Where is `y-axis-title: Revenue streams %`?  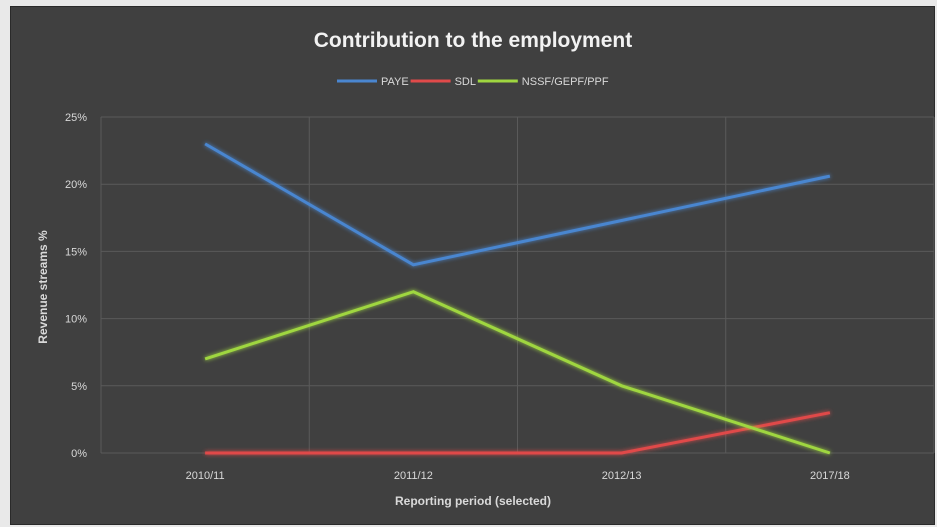 y-axis-title: Revenue streams % is located at coordinates (43, 287).